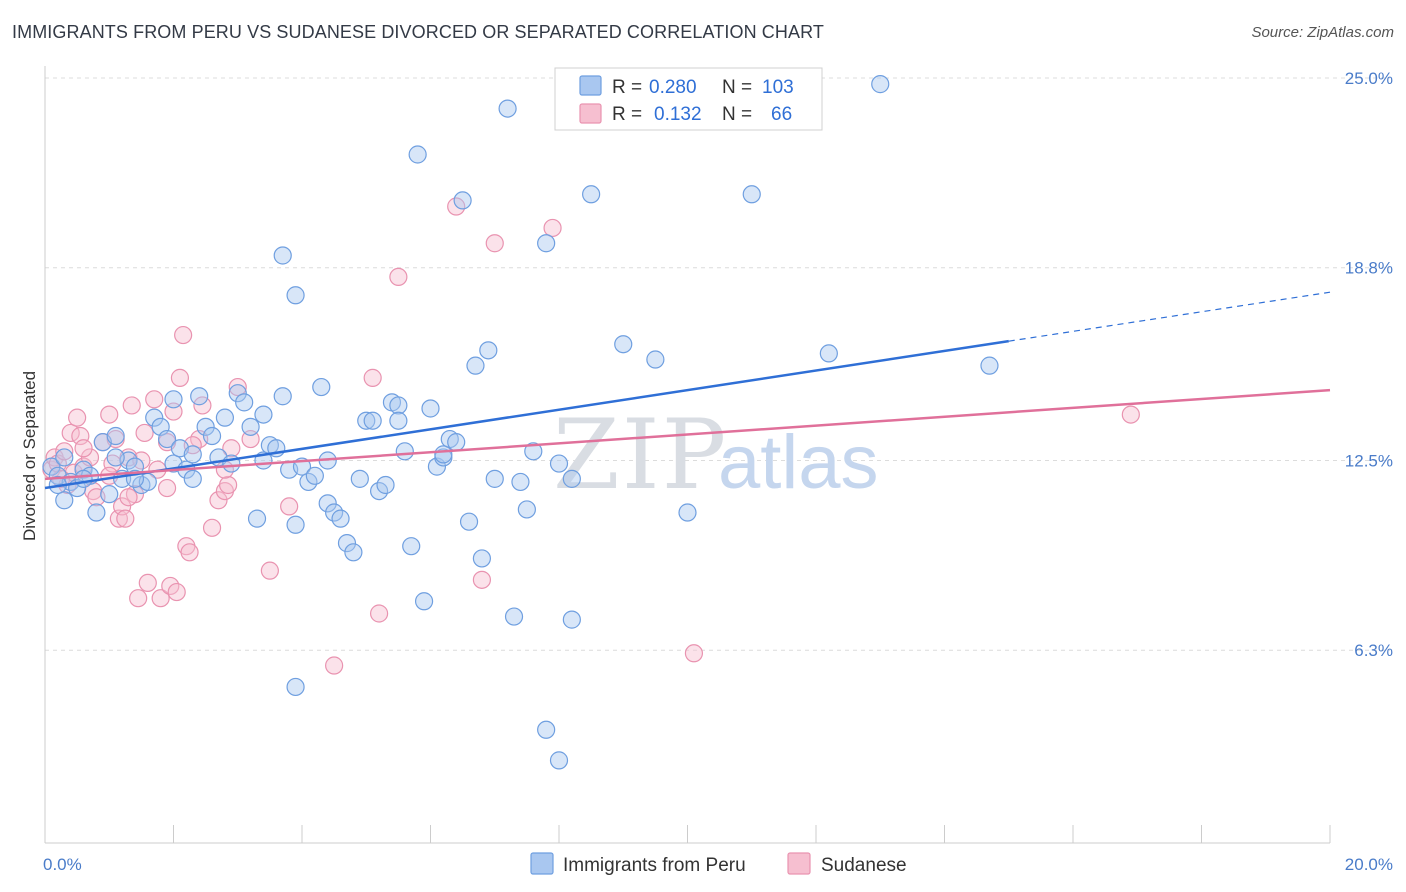  Describe the element at coordinates (542, 863) in the screenshot. I see `bottom-legend-swatch-peru` at that location.